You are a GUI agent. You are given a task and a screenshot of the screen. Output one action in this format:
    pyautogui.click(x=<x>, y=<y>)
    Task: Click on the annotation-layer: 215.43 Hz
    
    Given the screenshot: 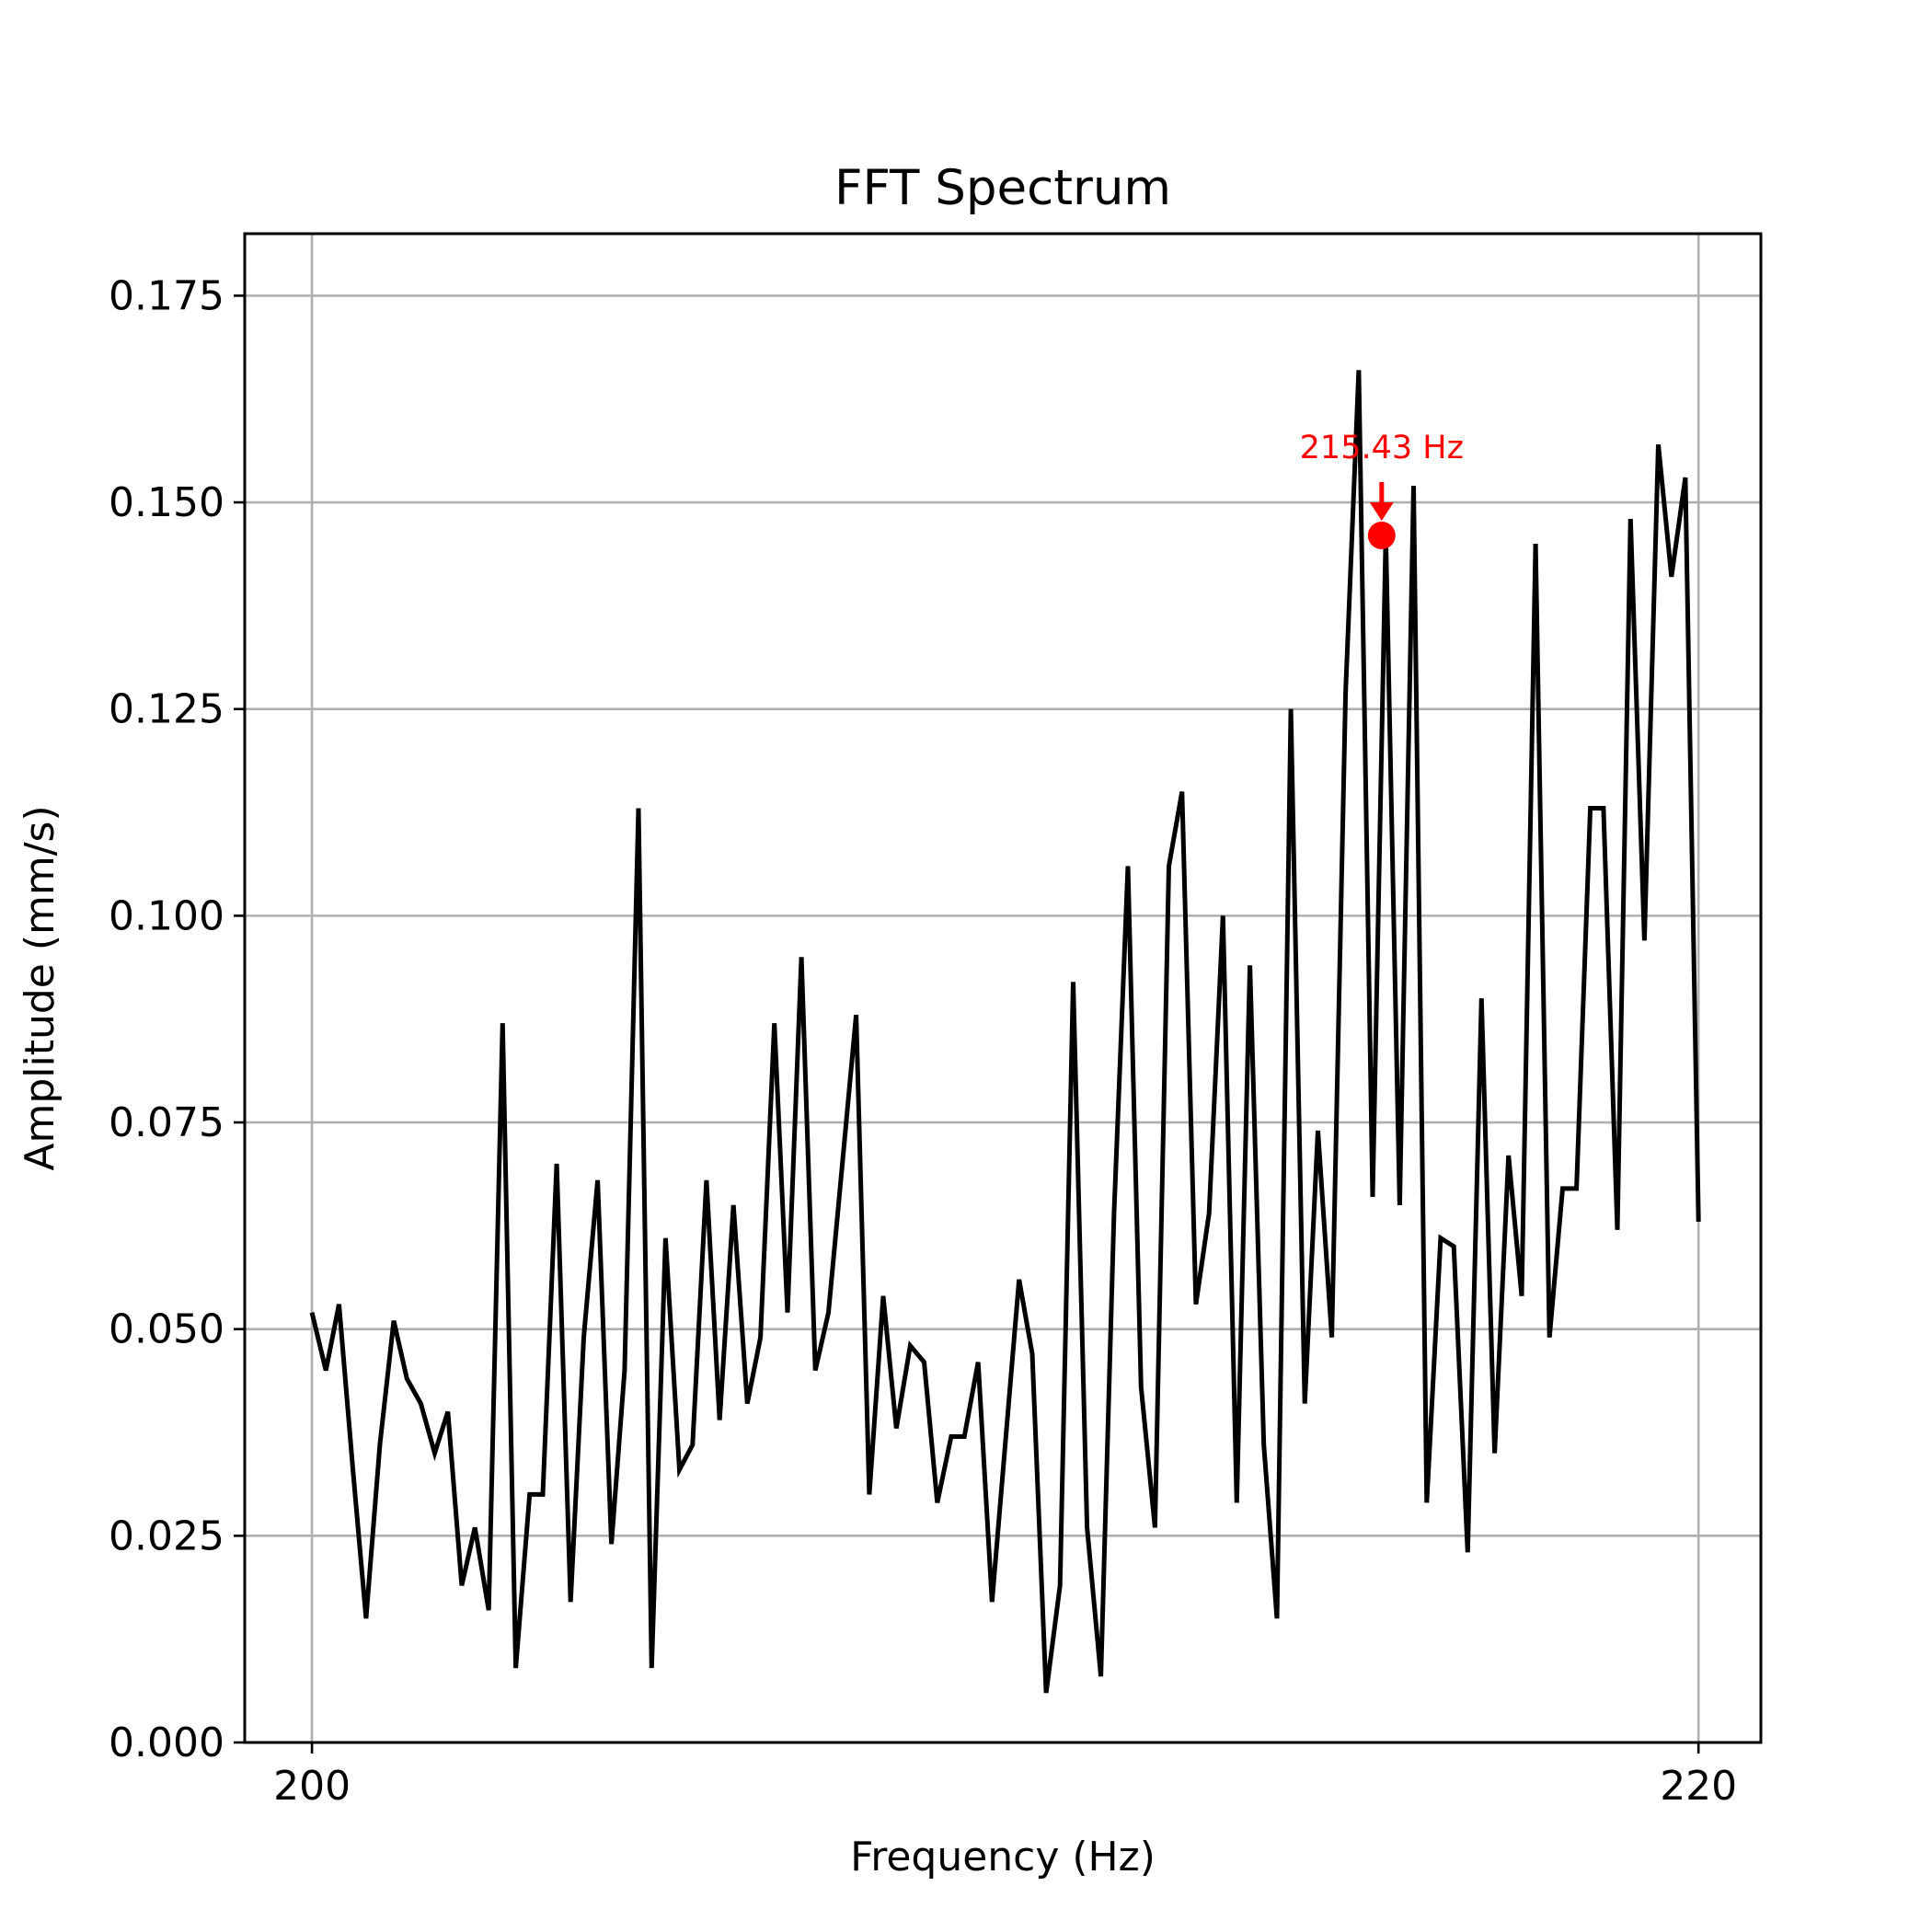 What is the action you would take?
    pyautogui.click(x=1382, y=490)
    